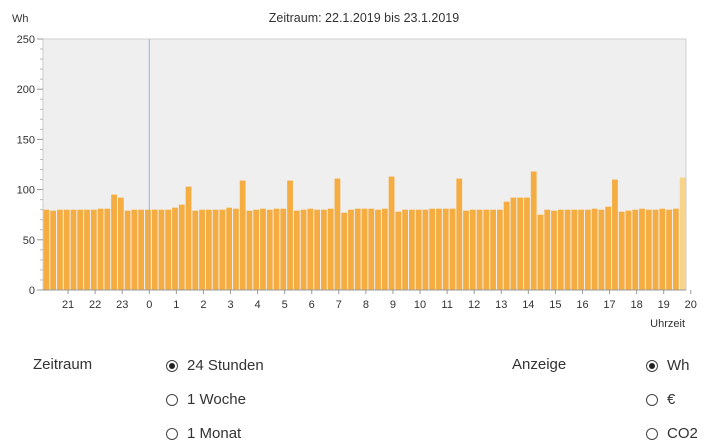 The image size is (715, 446). What do you see at coordinates (652, 365) in the screenshot?
I see `radio-wh` at bounding box center [652, 365].